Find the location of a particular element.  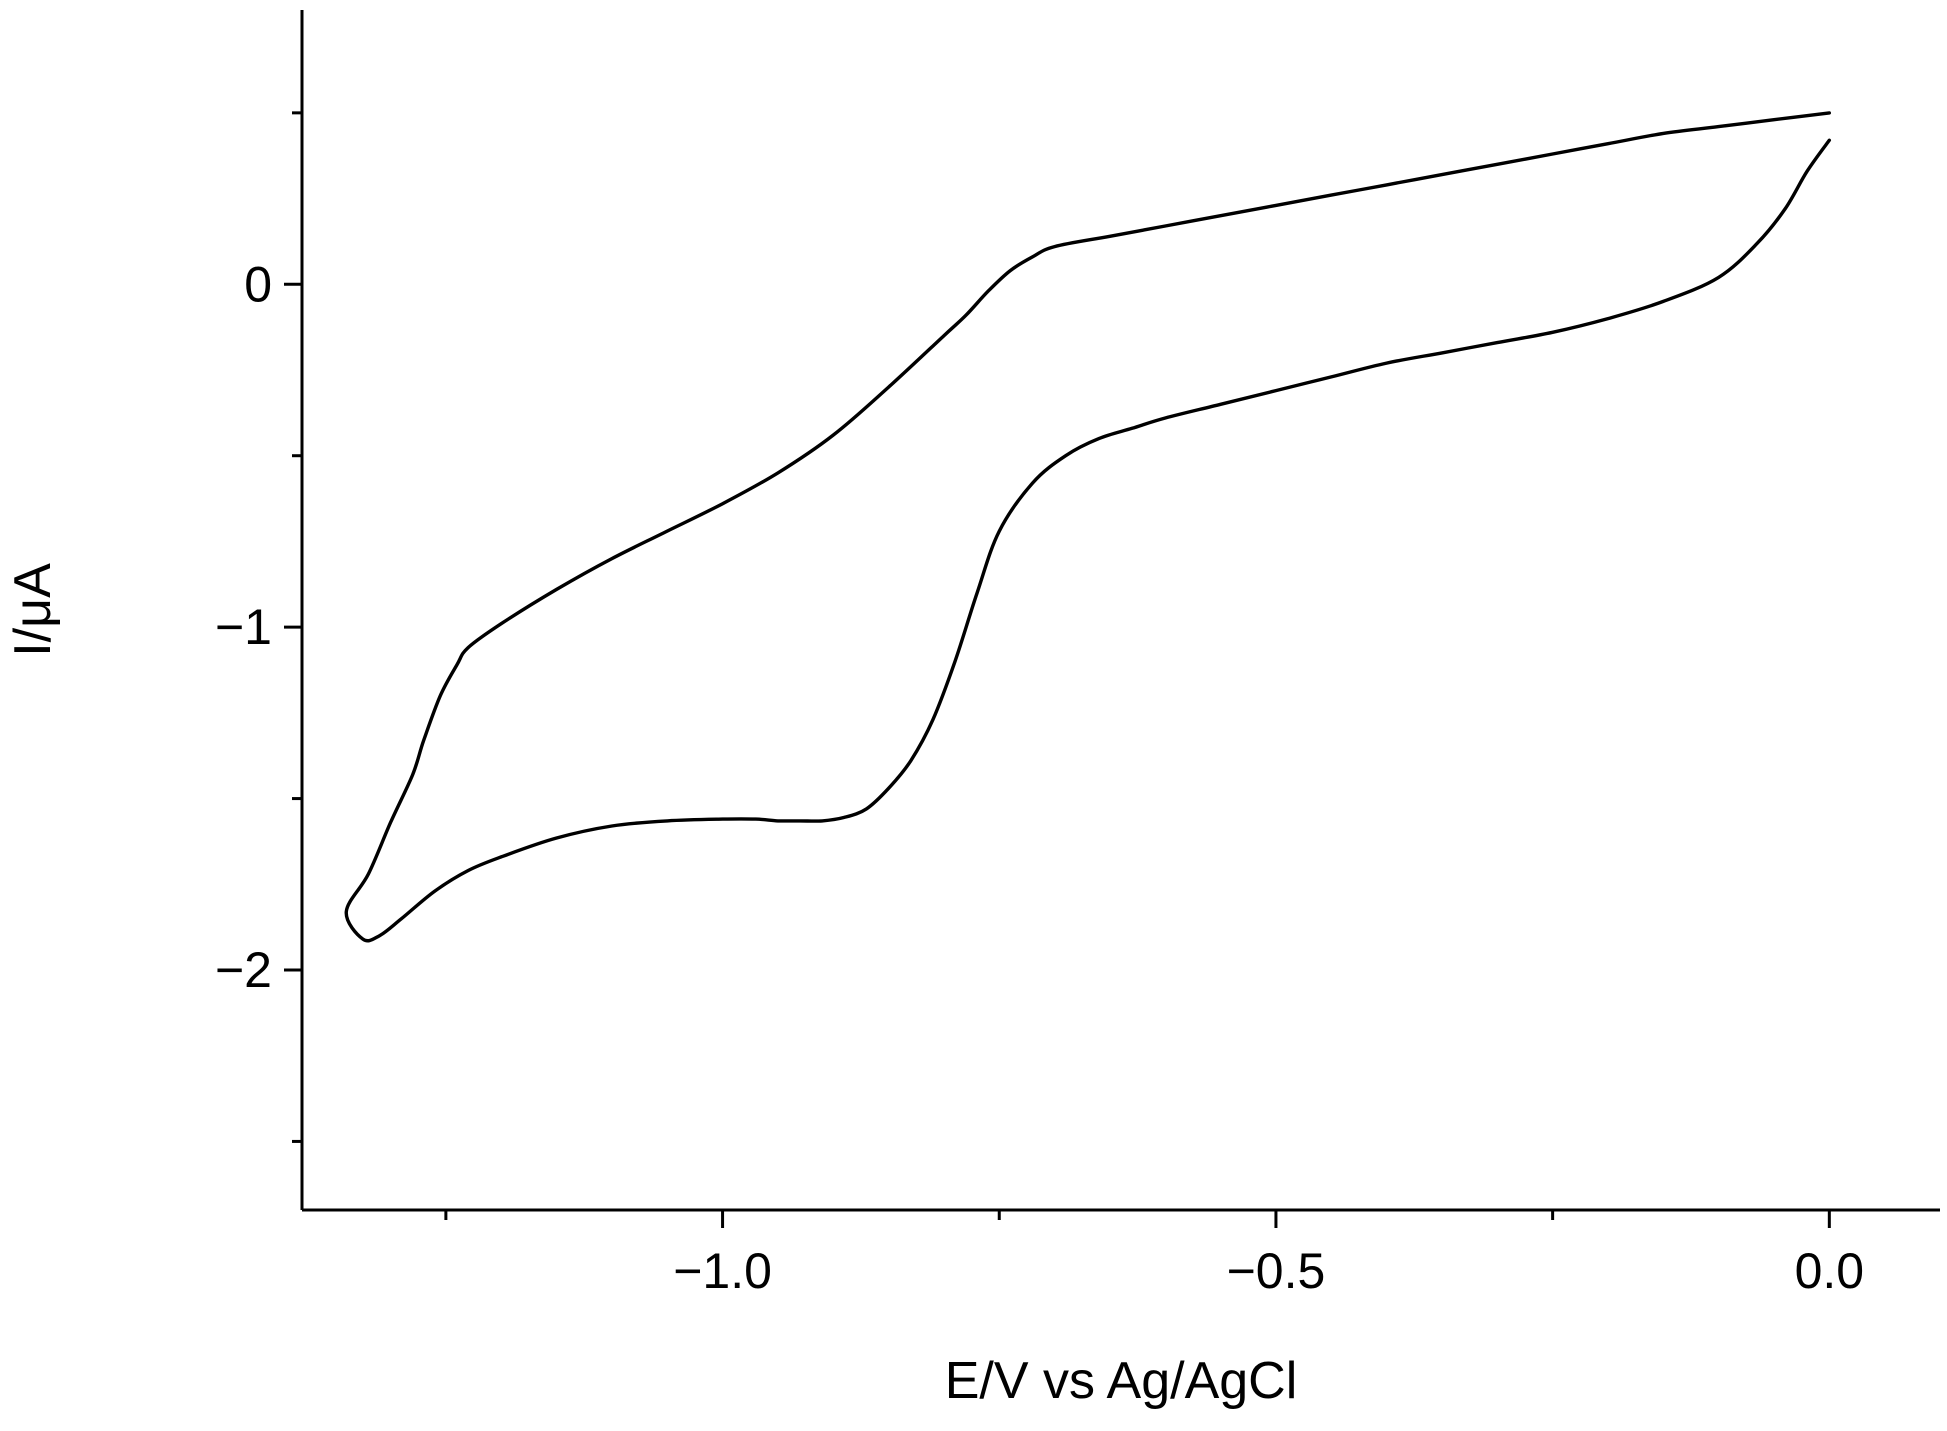

y-tick-label: −2 is located at coordinates (243, 970).